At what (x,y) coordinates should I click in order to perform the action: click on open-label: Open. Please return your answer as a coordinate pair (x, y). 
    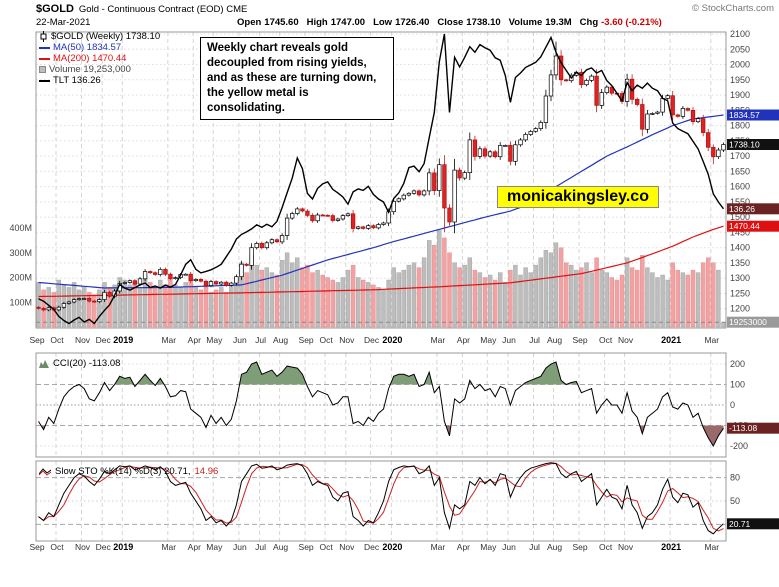
    Looking at the image, I should click on (249, 22).